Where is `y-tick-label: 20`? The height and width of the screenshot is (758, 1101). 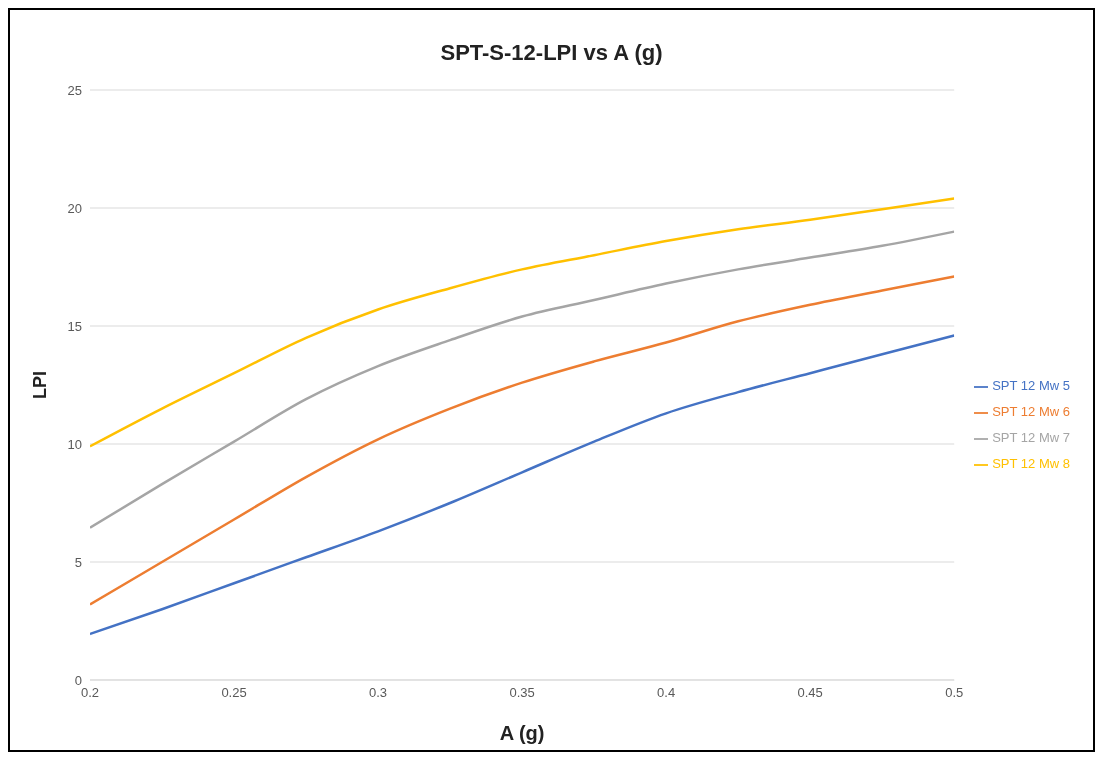
y-tick-label: 20 is located at coordinates (74, 208).